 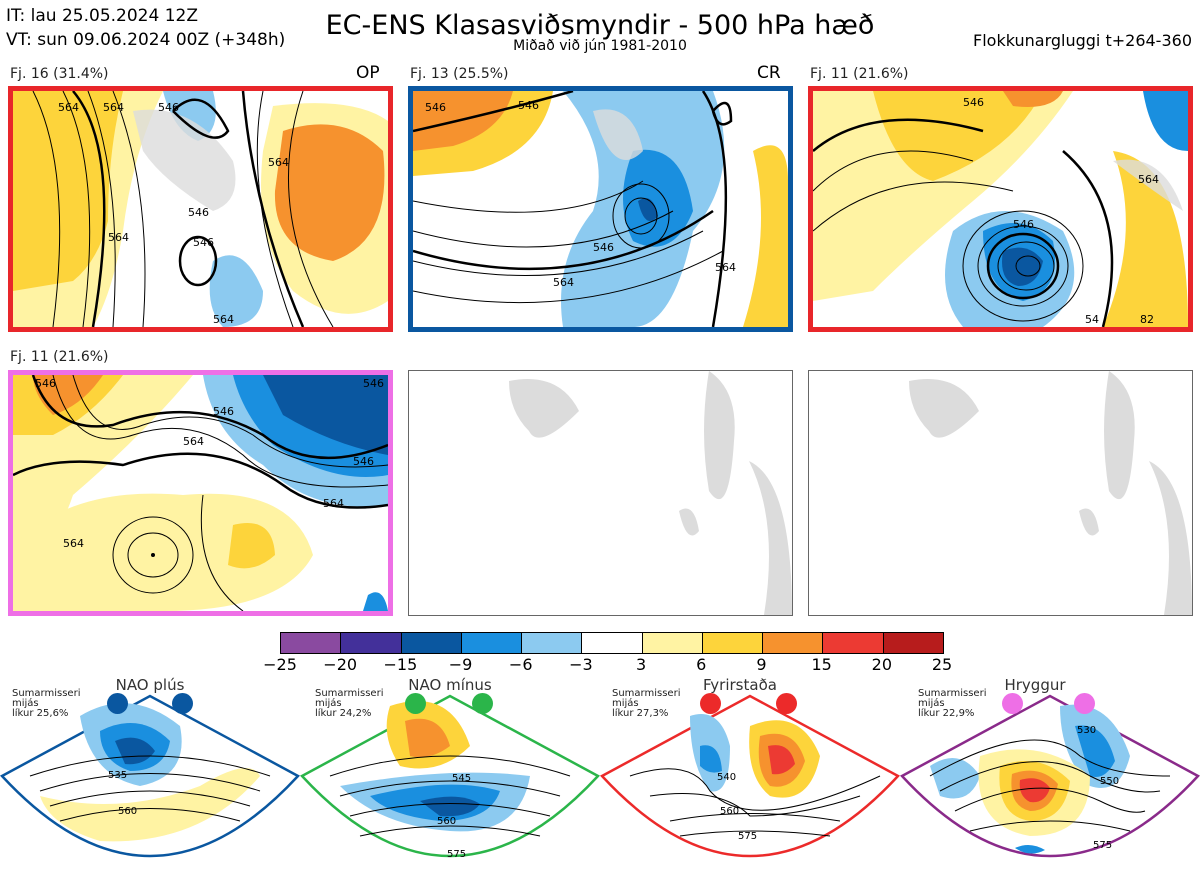 I want to click on classification-window: Flokkunargluggi t+264-360, so click(x=1082, y=40).